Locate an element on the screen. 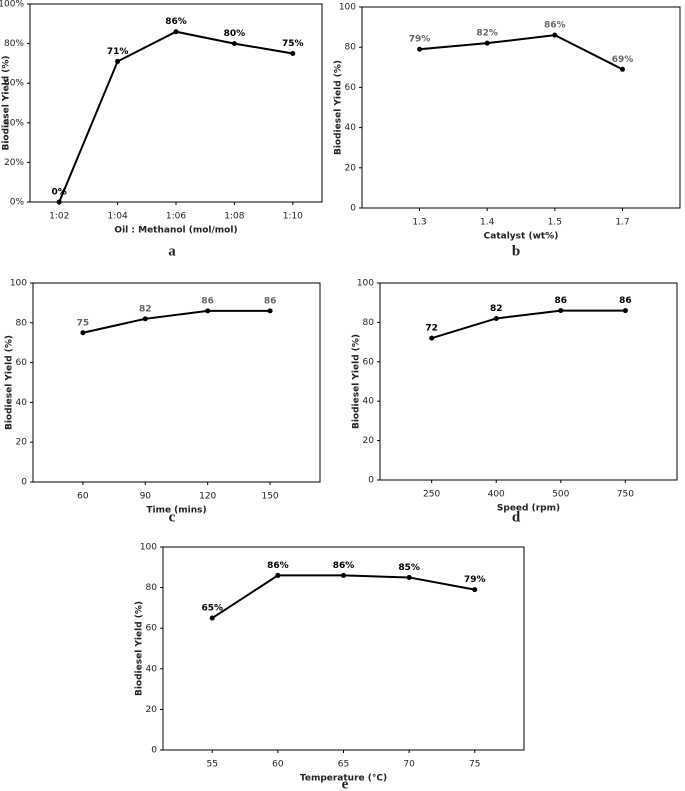 This screenshot has width=685, height=791. x-tick-label: 1.7 is located at coordinates (622, 223).